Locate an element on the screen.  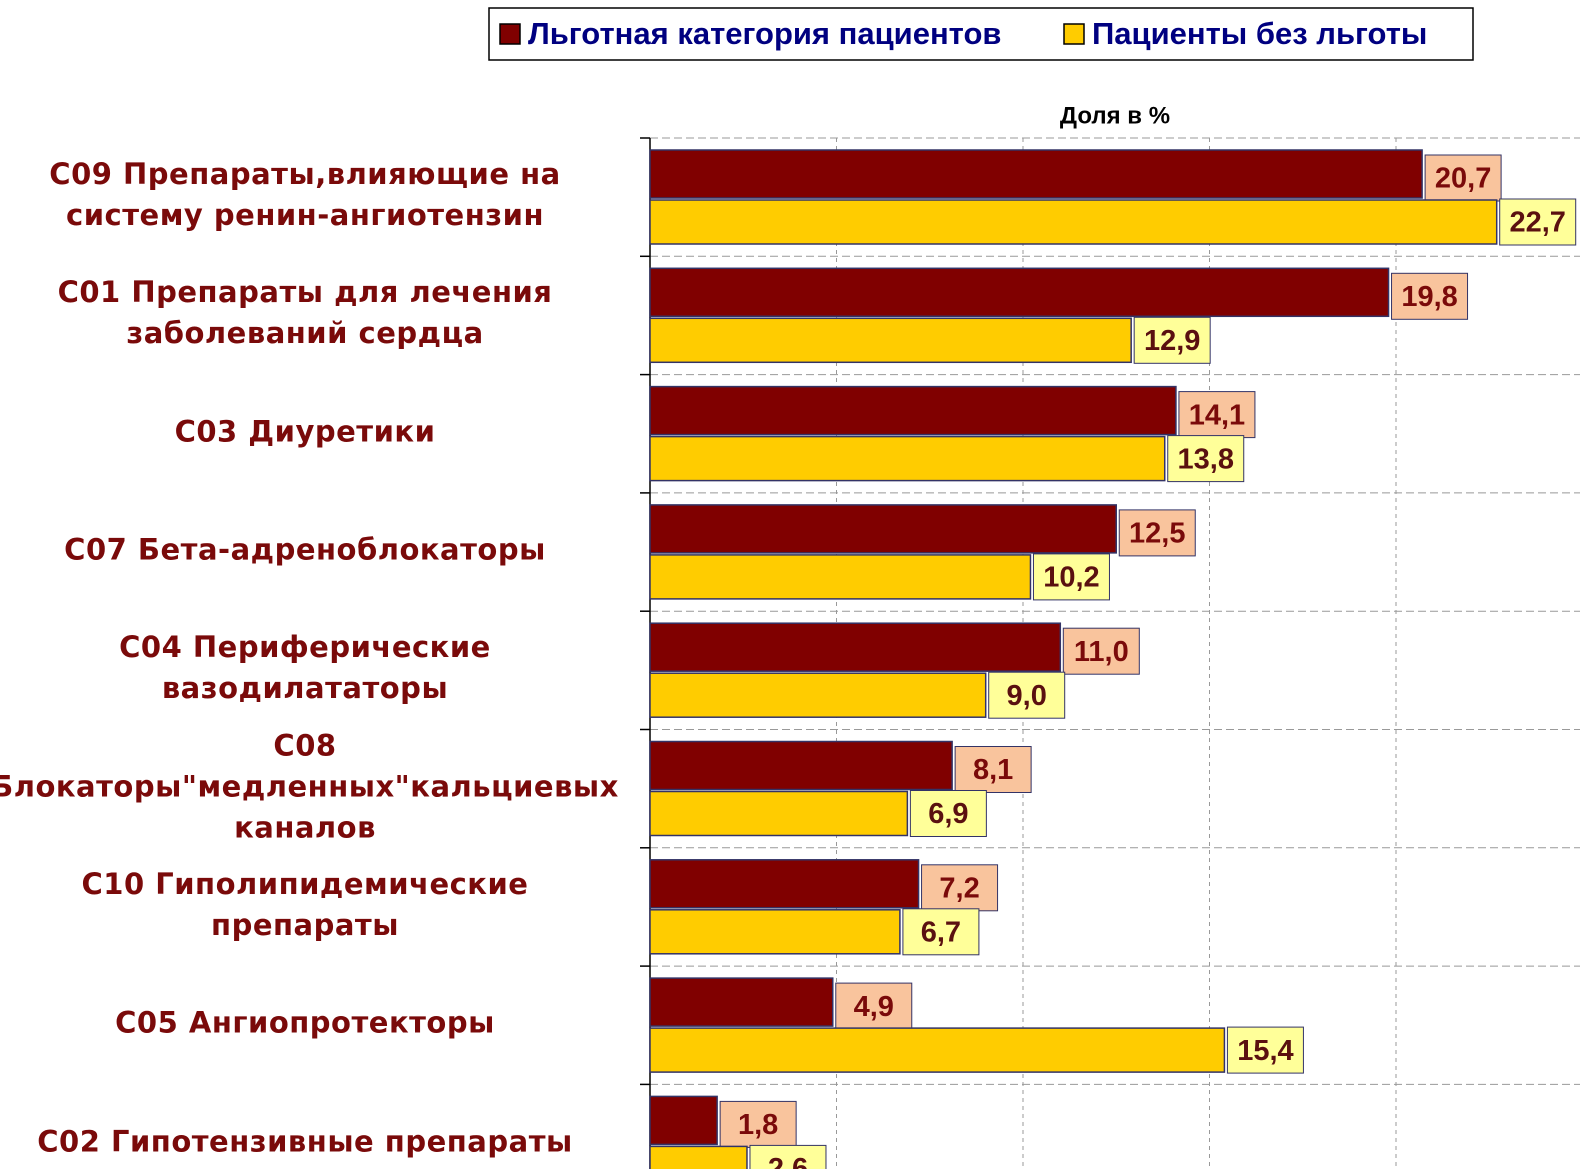
legend-label: Льготная категория пациентов is located at coordinates (764, 33).